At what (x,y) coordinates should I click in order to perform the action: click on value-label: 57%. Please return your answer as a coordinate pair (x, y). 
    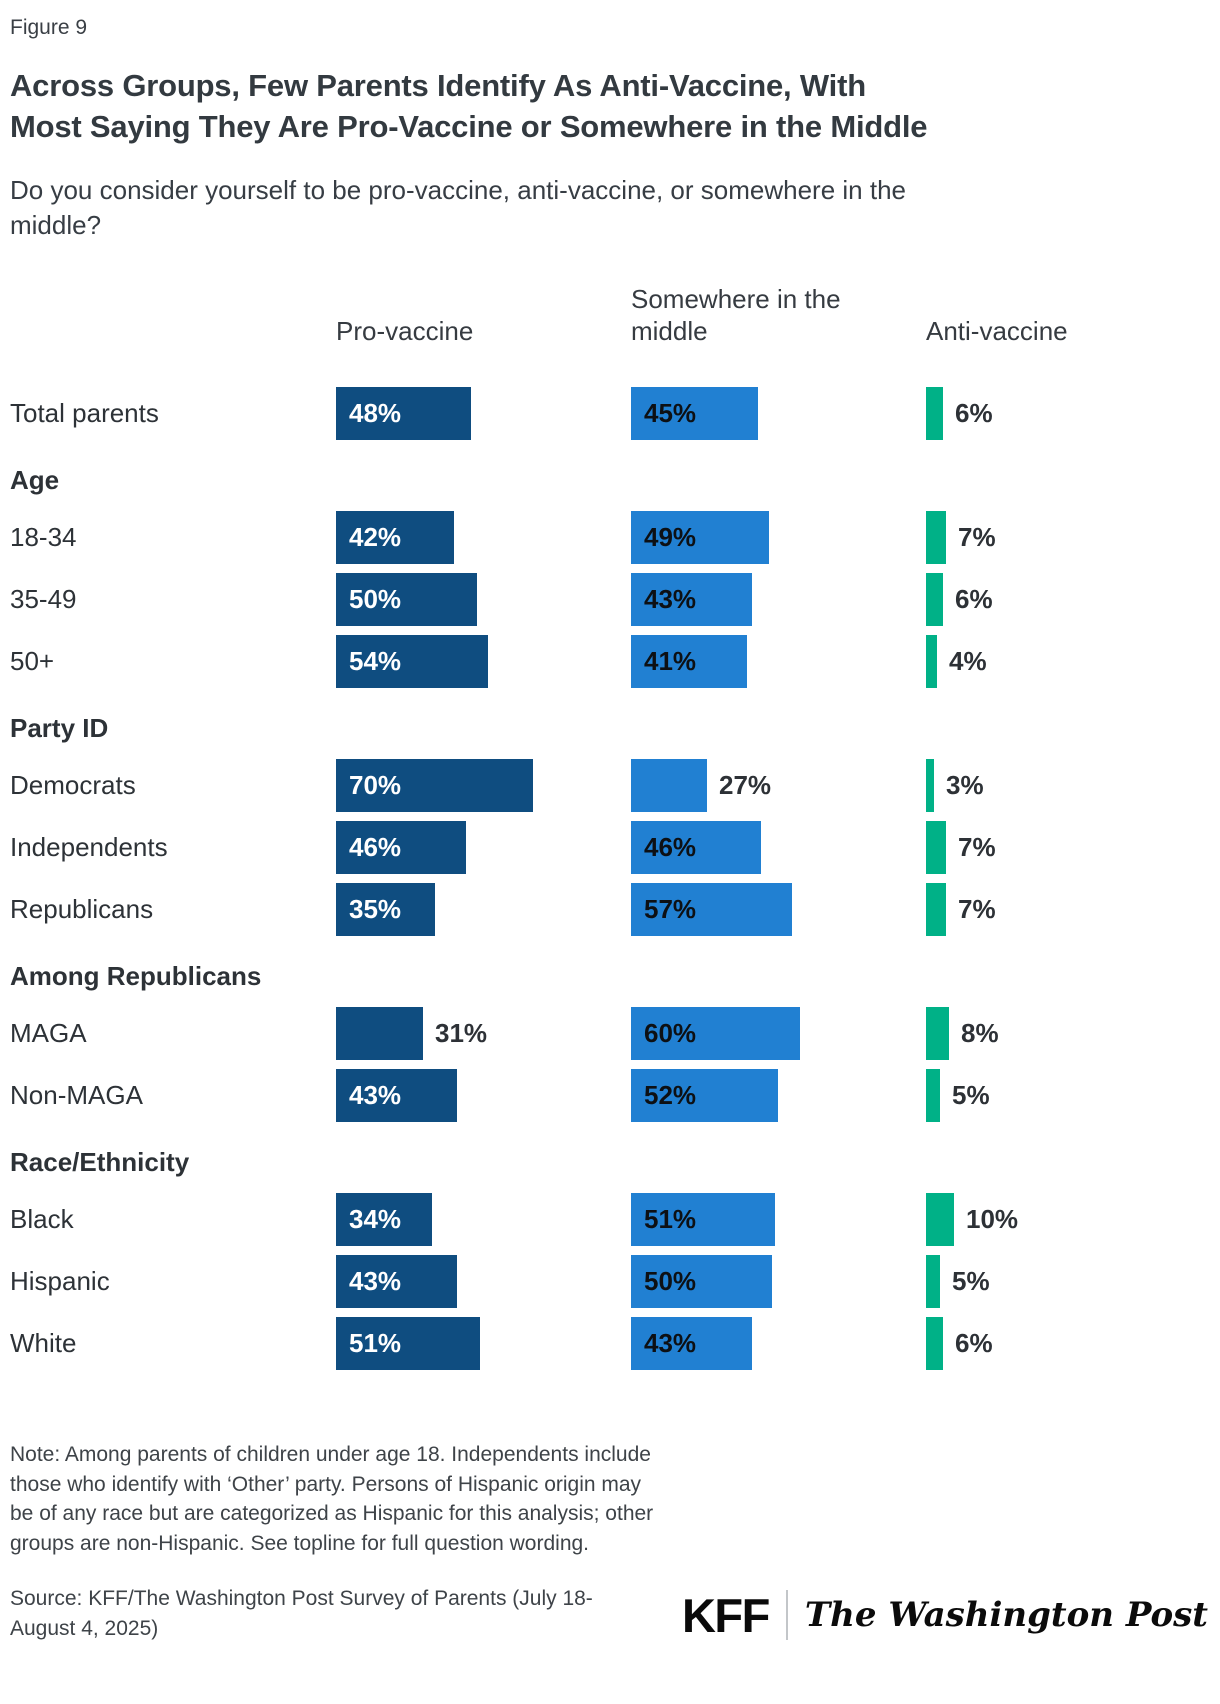
    Looking at the image, I should click on (670, 909).